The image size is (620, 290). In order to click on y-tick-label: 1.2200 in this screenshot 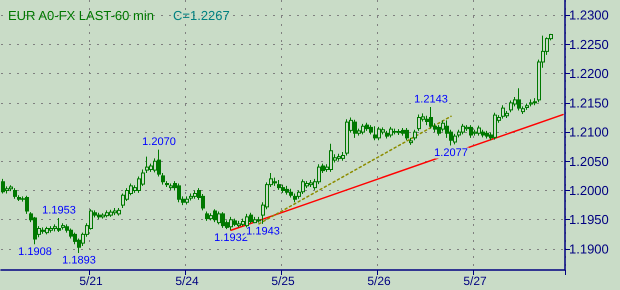, I will do `click(589, 74)`.